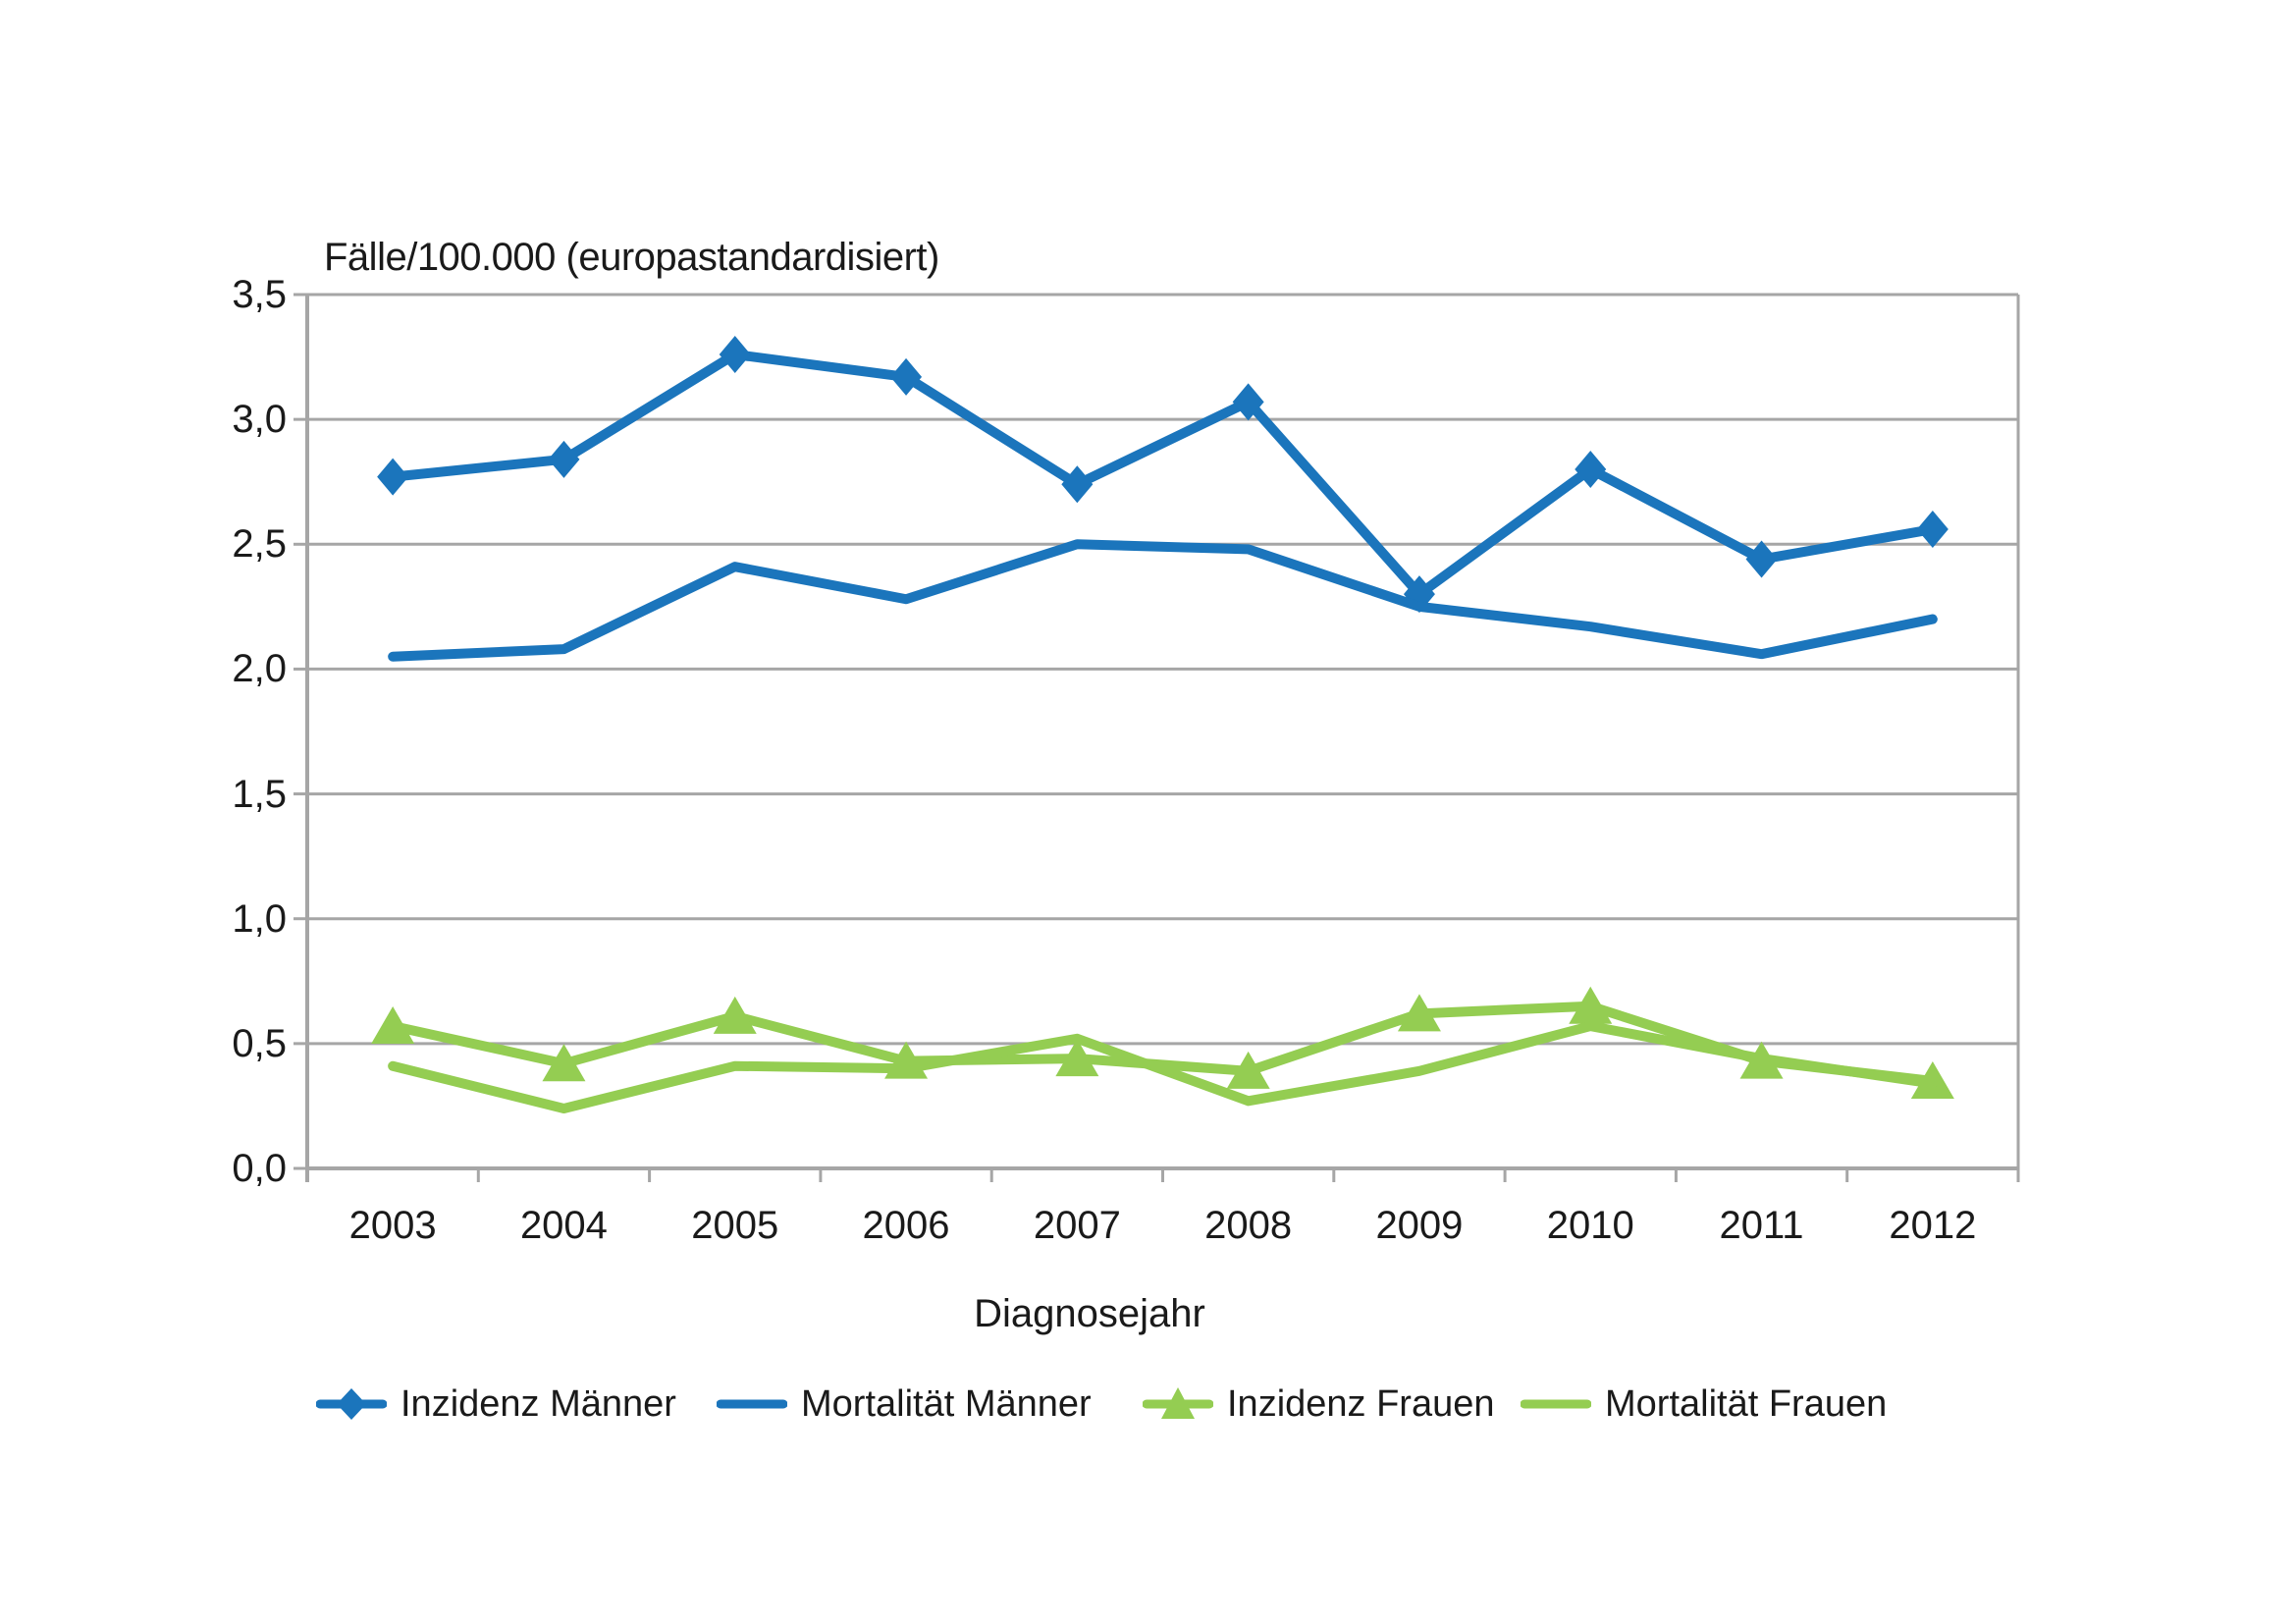 Image resolution: width=2296 pixels, height=1624 pixels. What do you see at coordinates (259, 918) in the screenshot?
I see `y-axis-tick-label: 1,0` at bounding box center [259, 918].